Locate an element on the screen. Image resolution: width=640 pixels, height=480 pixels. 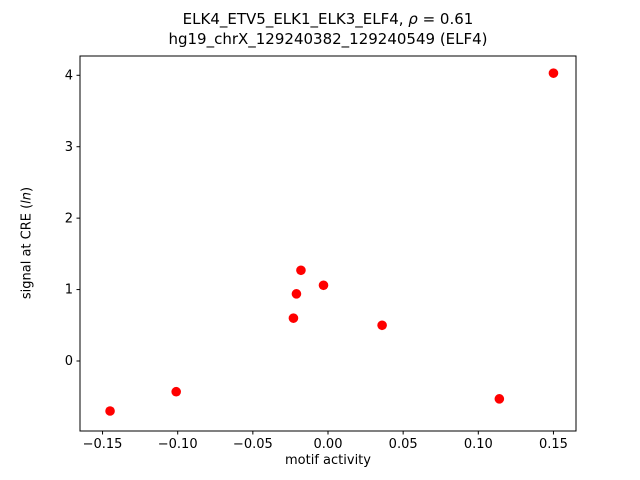
x-tick-label: −0.05 is located at coordinates (253, 444).